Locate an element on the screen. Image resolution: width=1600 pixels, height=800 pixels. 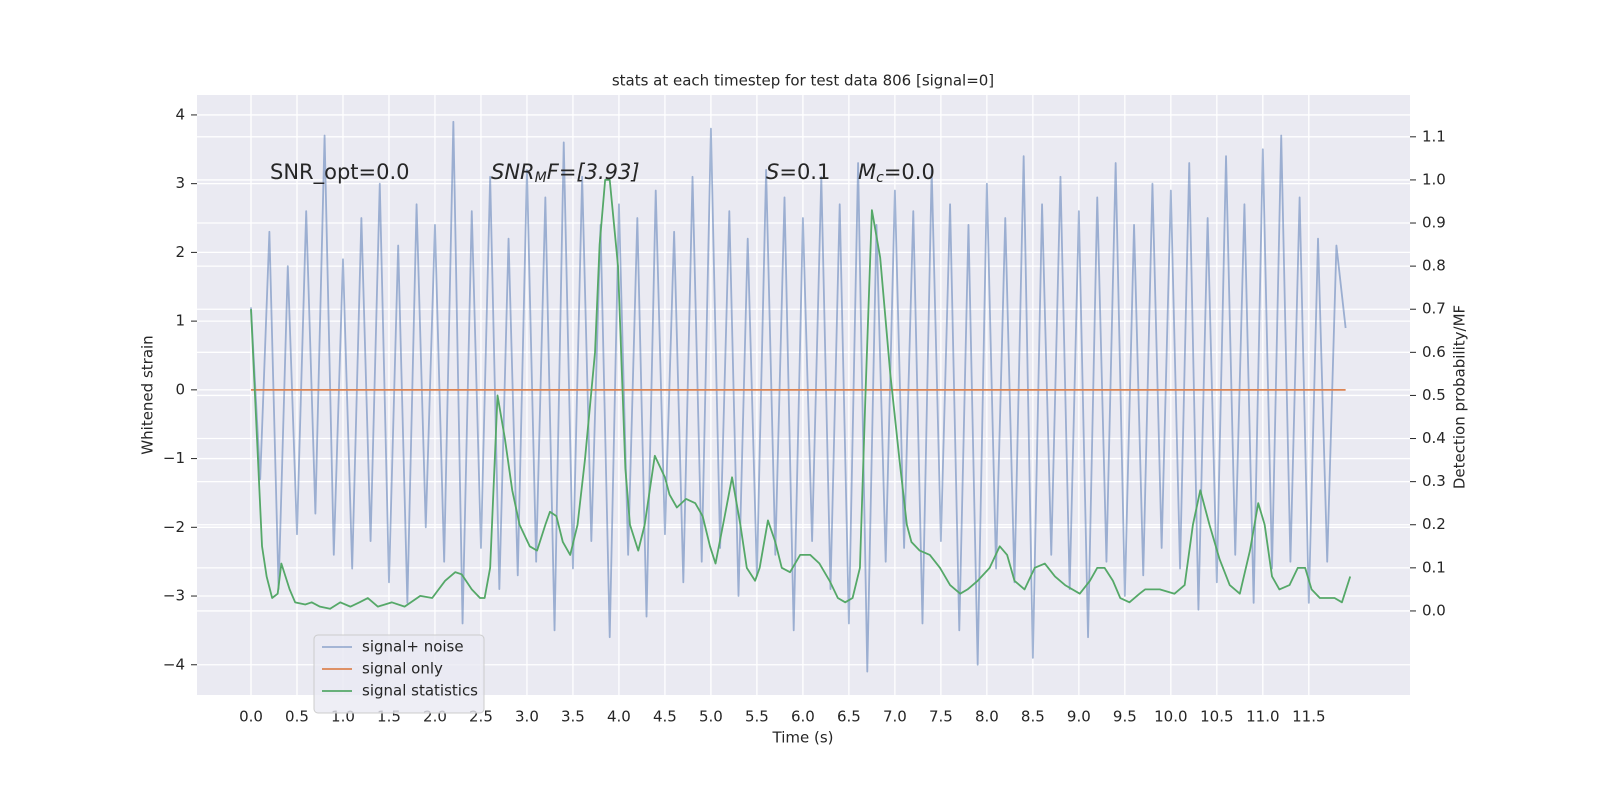
legend-label: signal only is located at coordinates (402, 669).